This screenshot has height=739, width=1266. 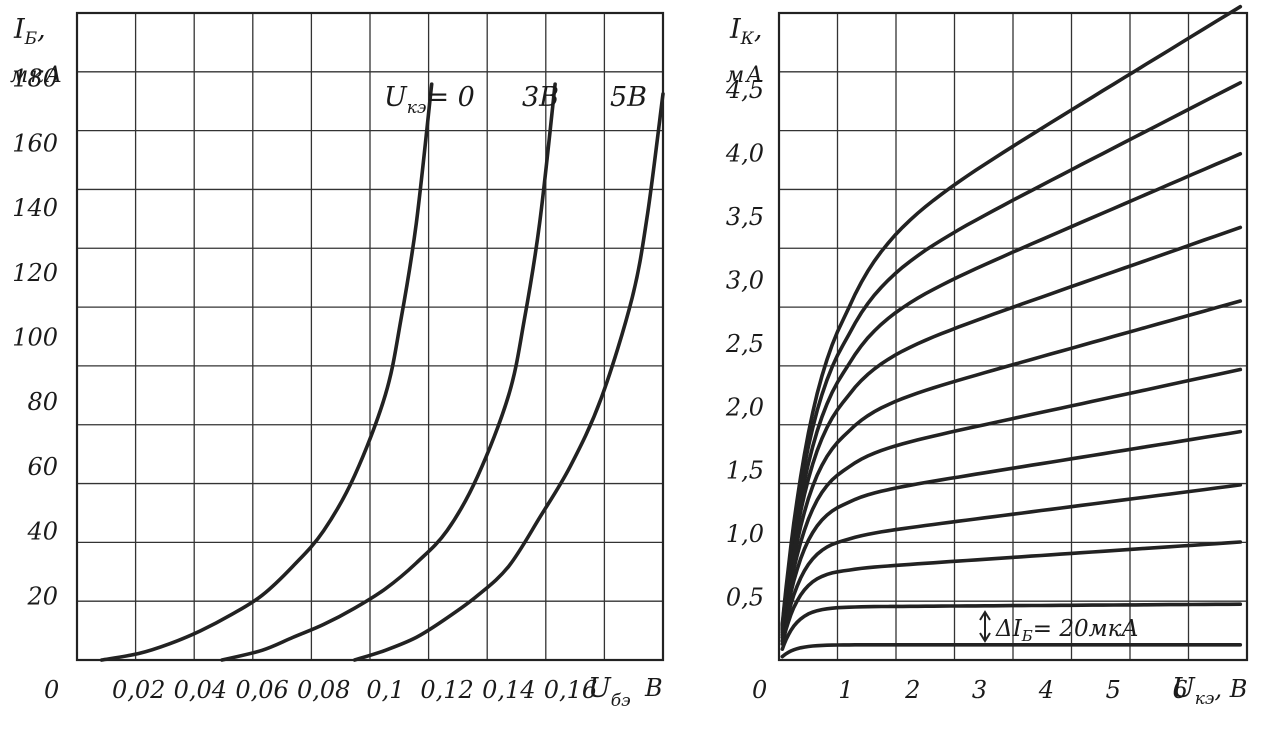 What do you see at coordinates (744, 154) in the screenshot?
I see `right-y-tick-label: 4,0` at bounding box center [744, 154].